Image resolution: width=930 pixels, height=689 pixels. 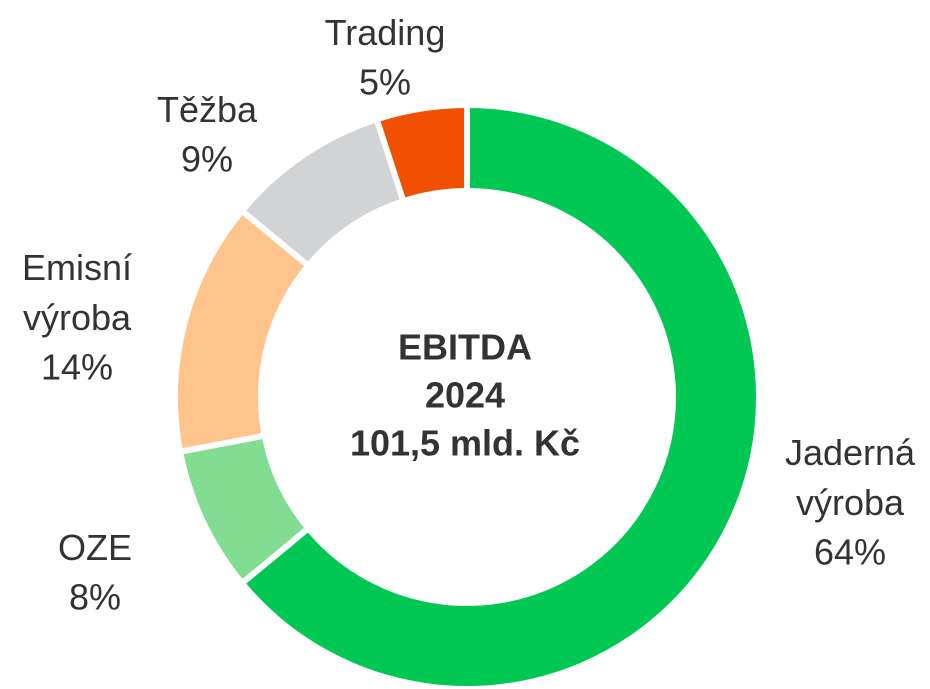 What do you see at coordinates (421, 153) in the screenshot?
I see `donut-segment` at bounding box center [421, 153].